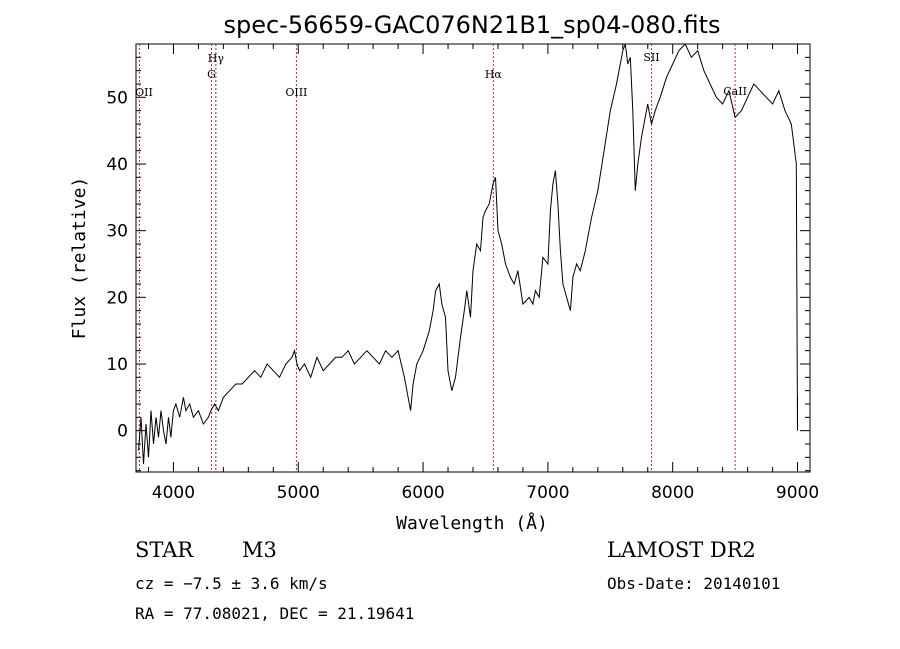  Describe the element at coordinates (672, 493) in the screenshot. I see `x-tick-label: 8000` at that location.